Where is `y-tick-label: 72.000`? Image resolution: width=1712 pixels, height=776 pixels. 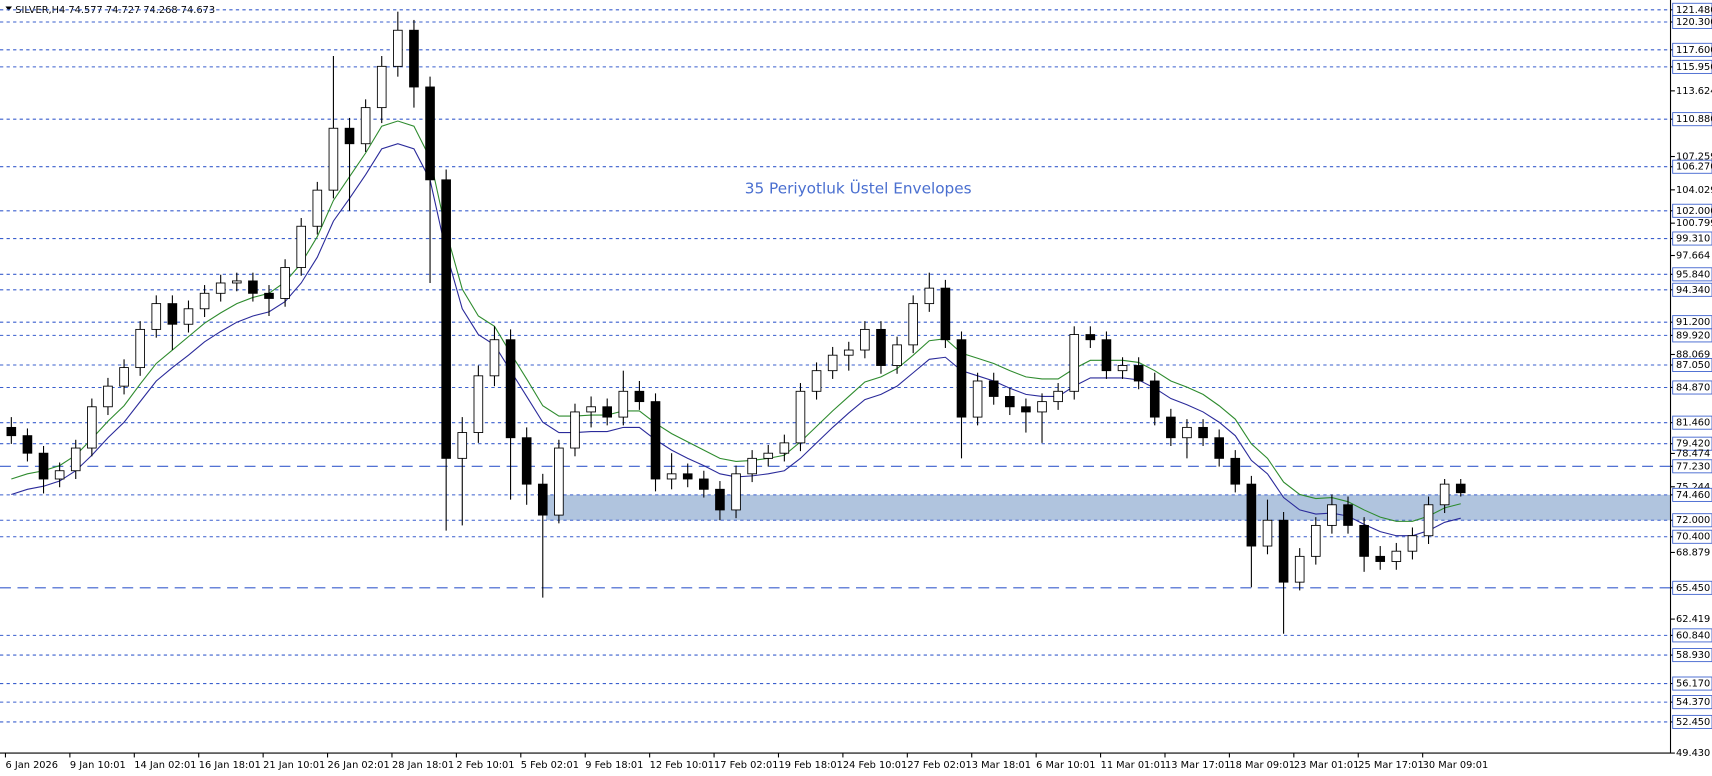 y-tick-label: 72.000 is located at coordinates (1693, 520).